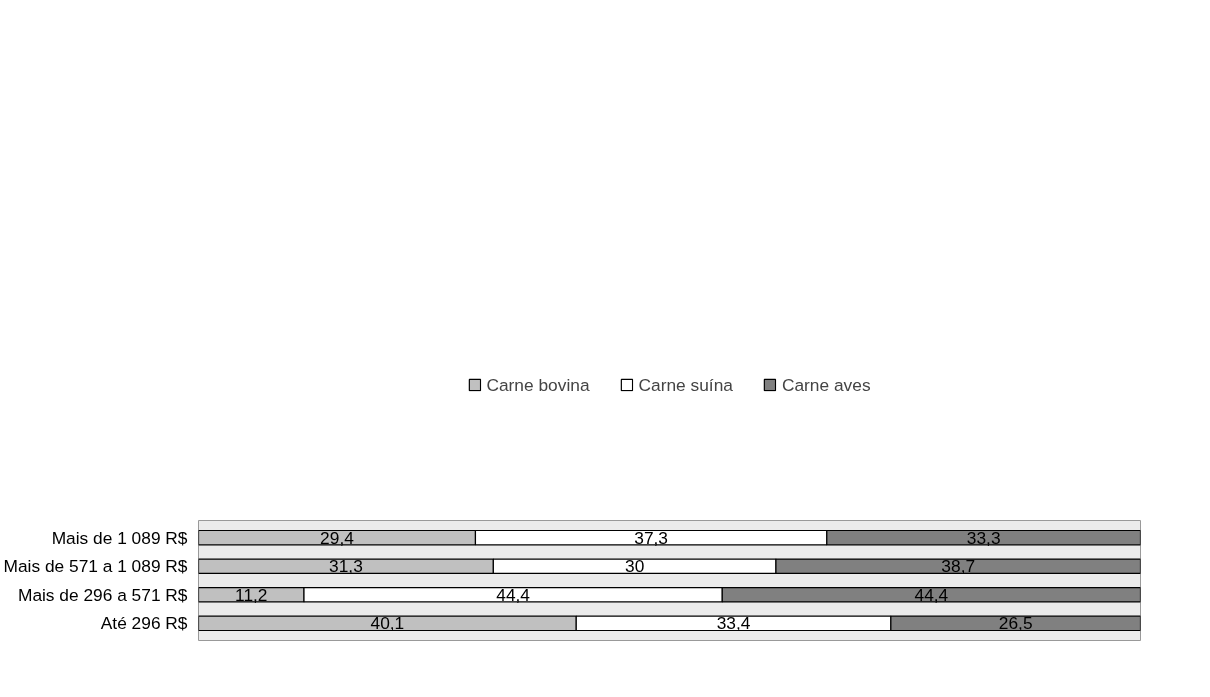 Image resolution: width=1210 pixels, height=697 pixels. What do you see at coordinates (387, 623) in the screenshot?
I see `data-label: 40,1` at bounding box center [387, 623].